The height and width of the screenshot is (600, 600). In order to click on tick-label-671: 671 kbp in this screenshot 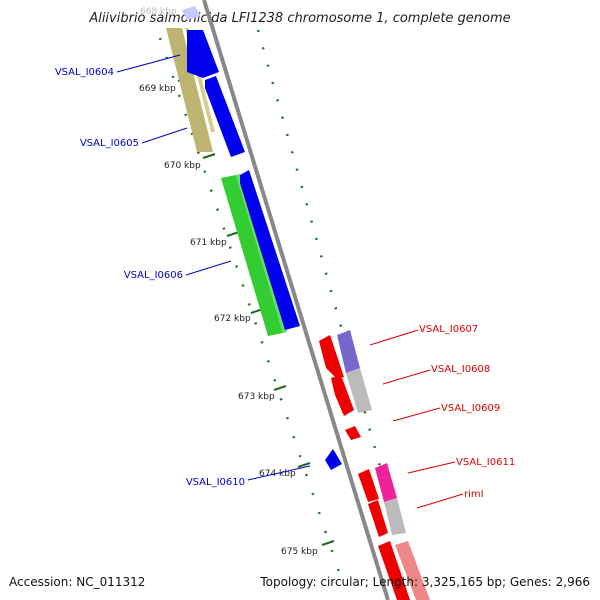, I will do `click(208, 243)`.